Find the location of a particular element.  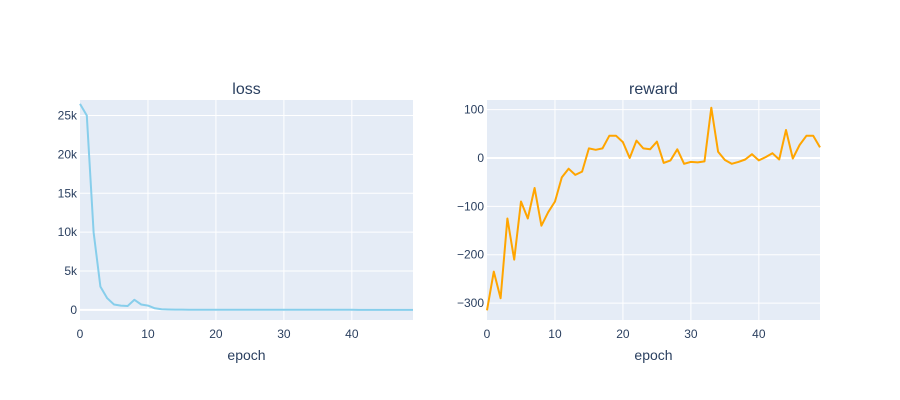

reward-x-tick-label: 30 is located at coordinates (691, 334).